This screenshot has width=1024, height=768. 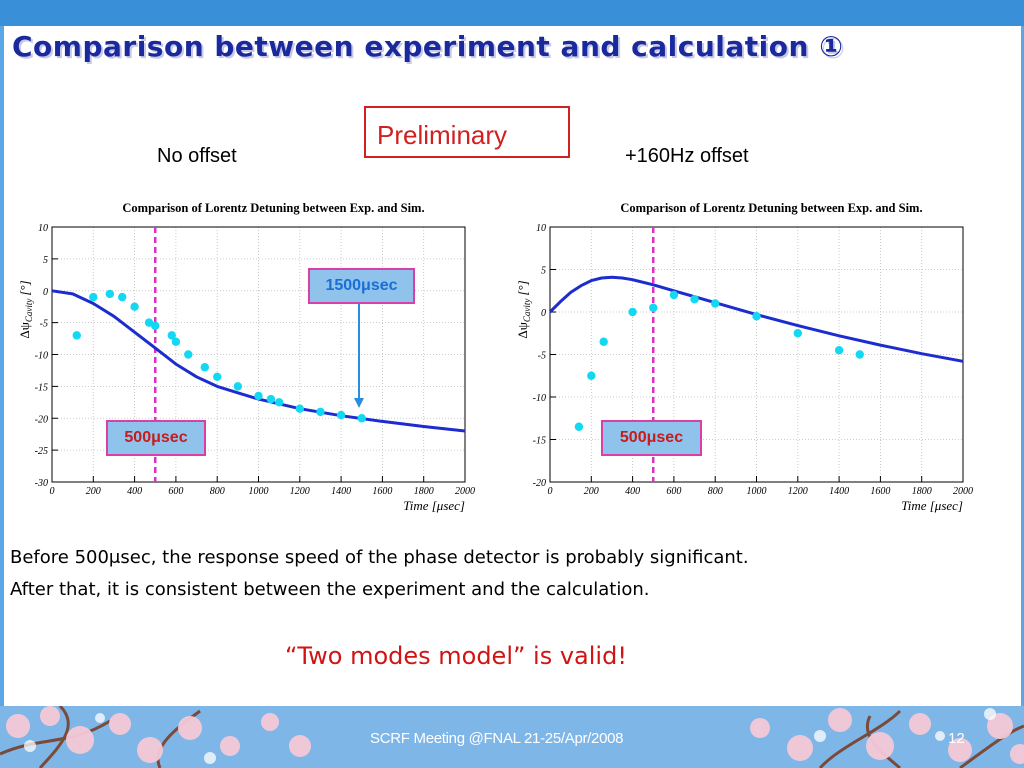 I want to click on footer-bar: SCRF Meeting @FNAL 21-25/Apr/2008 12, so click(x=512, y=737).